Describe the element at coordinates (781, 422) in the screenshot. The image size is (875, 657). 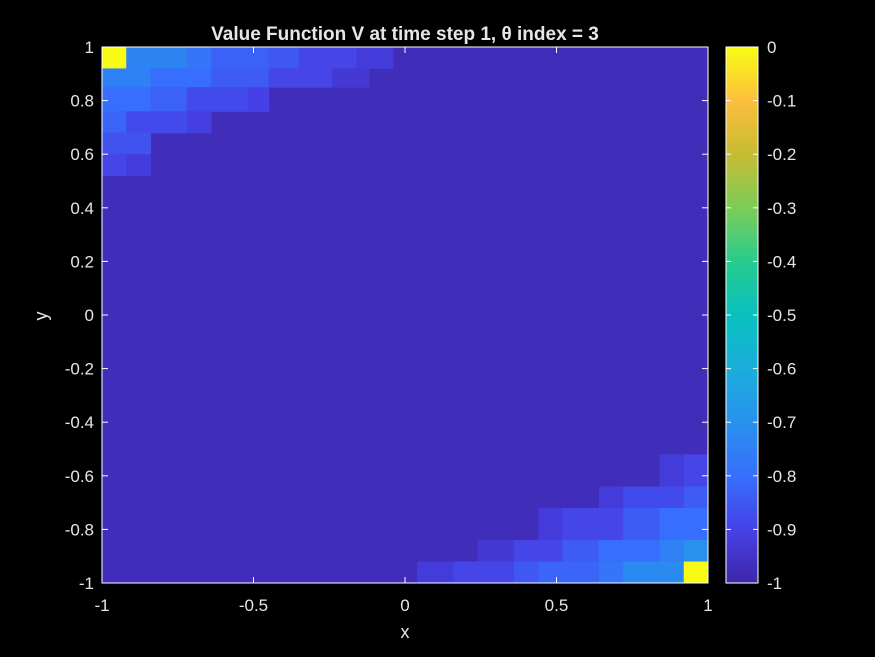
I see `colorbar-tick-label: -0.7` at that location.